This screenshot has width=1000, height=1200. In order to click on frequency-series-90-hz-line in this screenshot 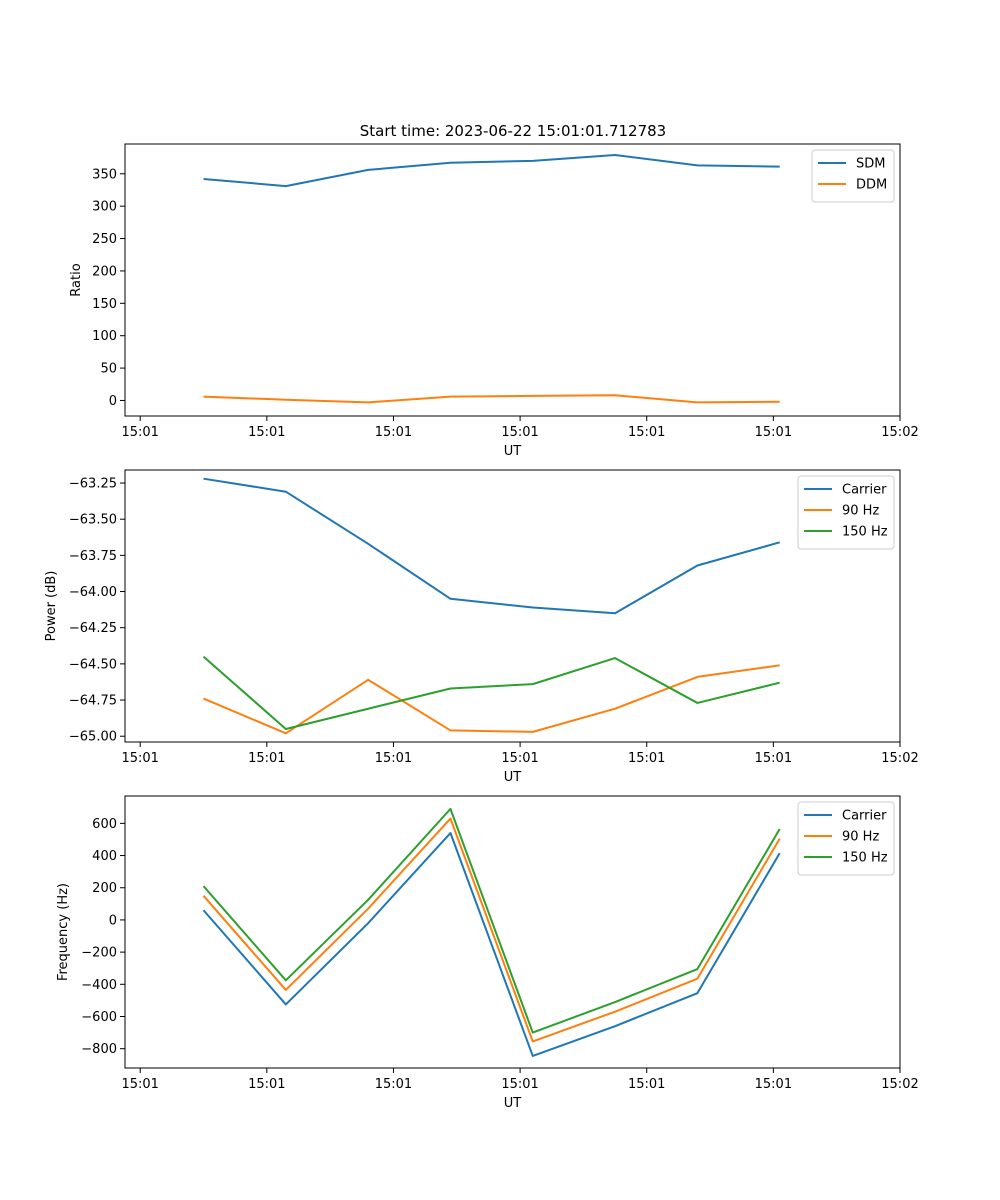, I will do `click(491, 930)`.